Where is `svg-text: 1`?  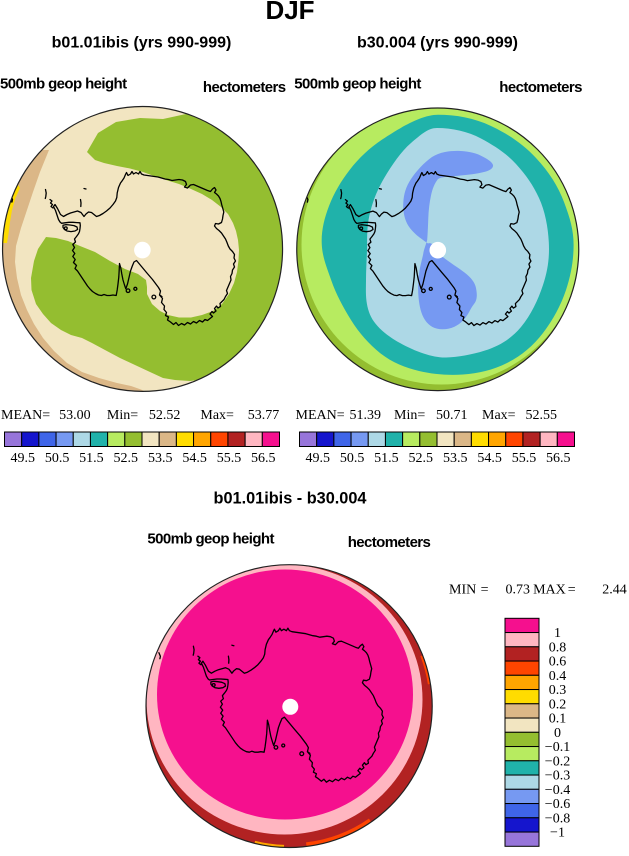 svg-text: 1 is located at coordinates (557, 633).